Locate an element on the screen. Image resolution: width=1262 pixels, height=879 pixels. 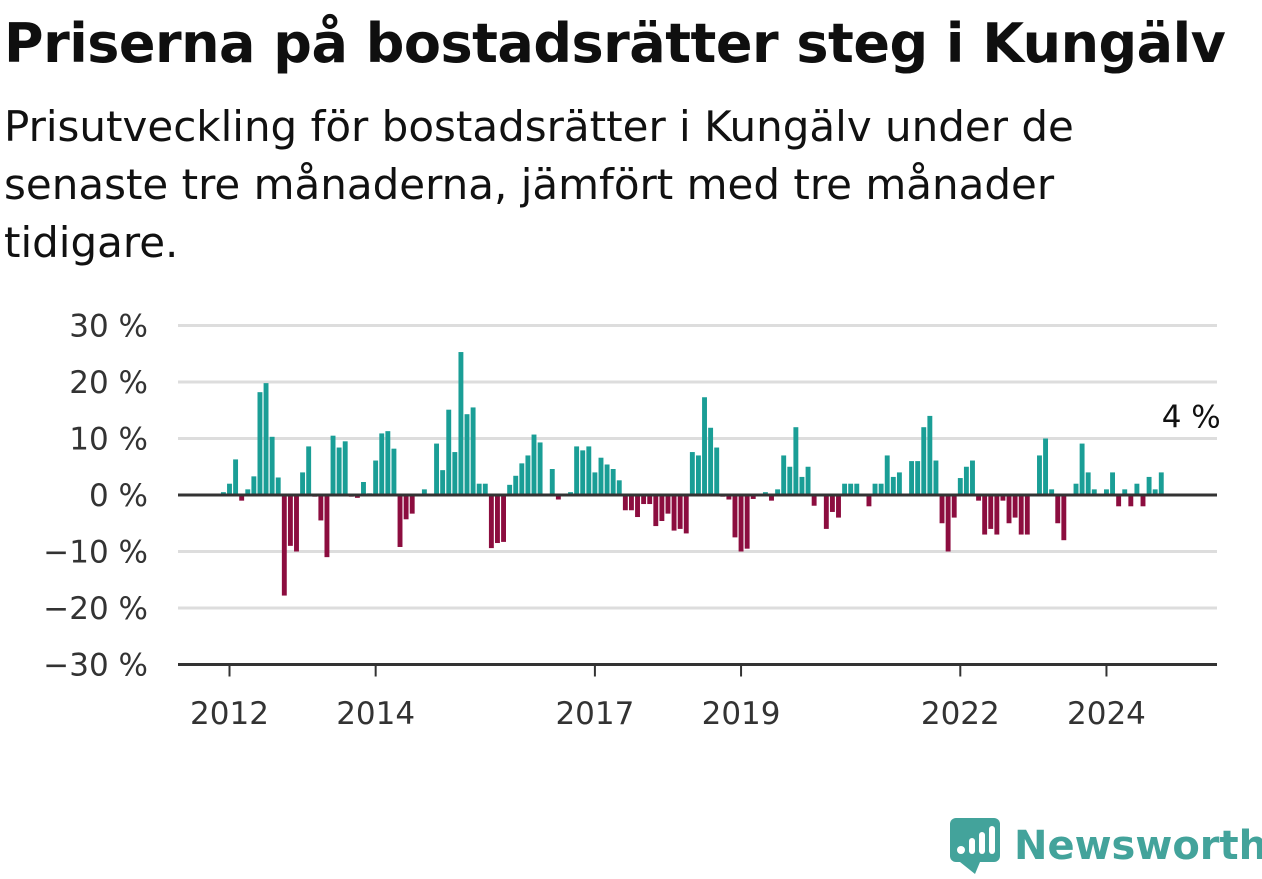
y-tick-label: 0 % is located at coordinates (118, 496).